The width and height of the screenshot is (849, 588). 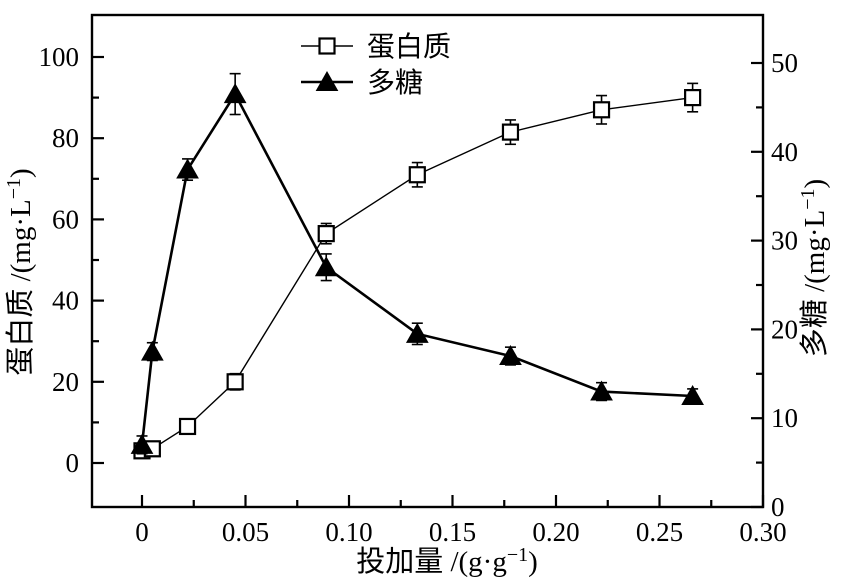 I want to click on left-tick-label: 80, so click(x=65, y=138).